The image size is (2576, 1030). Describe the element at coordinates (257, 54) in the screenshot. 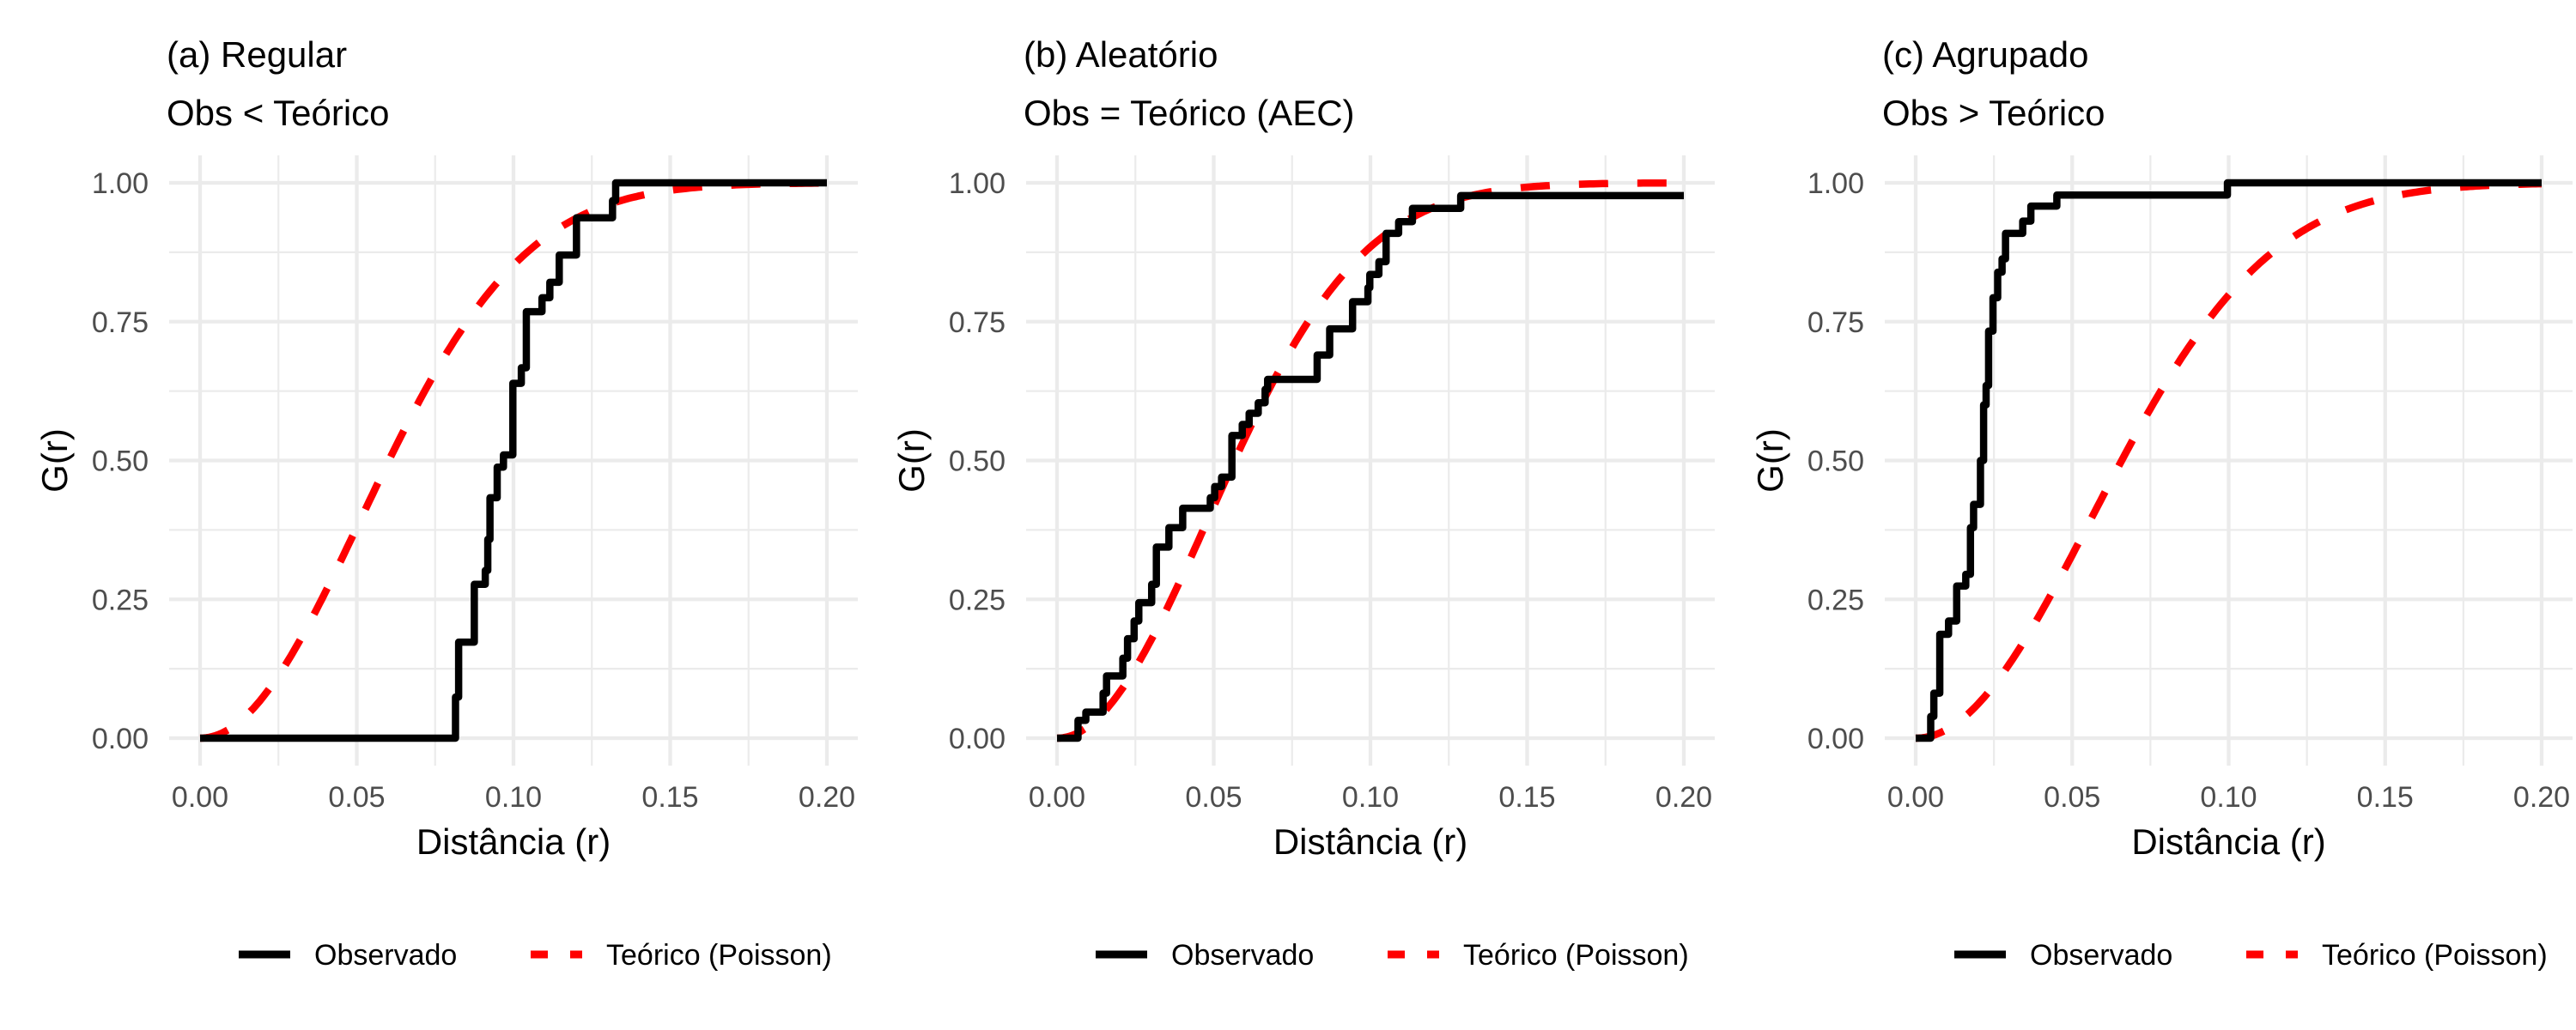

I see `panel-a-title: (a) Regular` at that location.